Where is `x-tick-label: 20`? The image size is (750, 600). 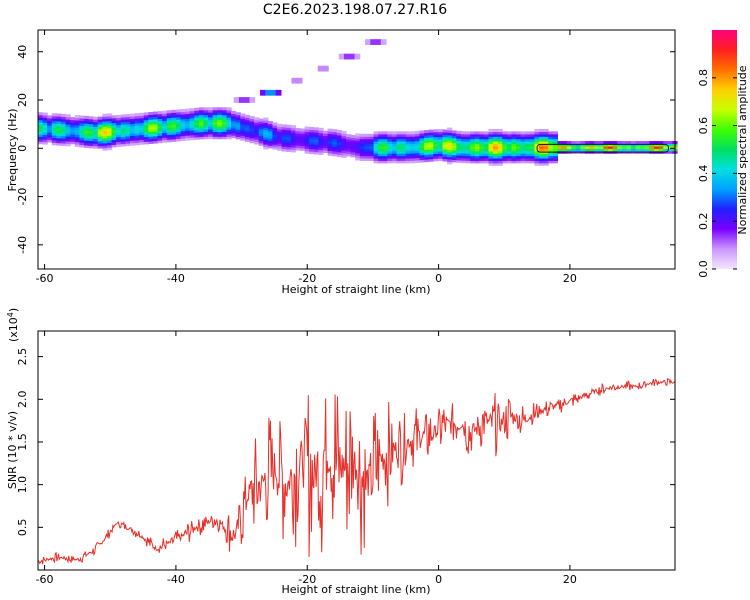 x-tick-label: 20 is located at coordinates (570, 278).